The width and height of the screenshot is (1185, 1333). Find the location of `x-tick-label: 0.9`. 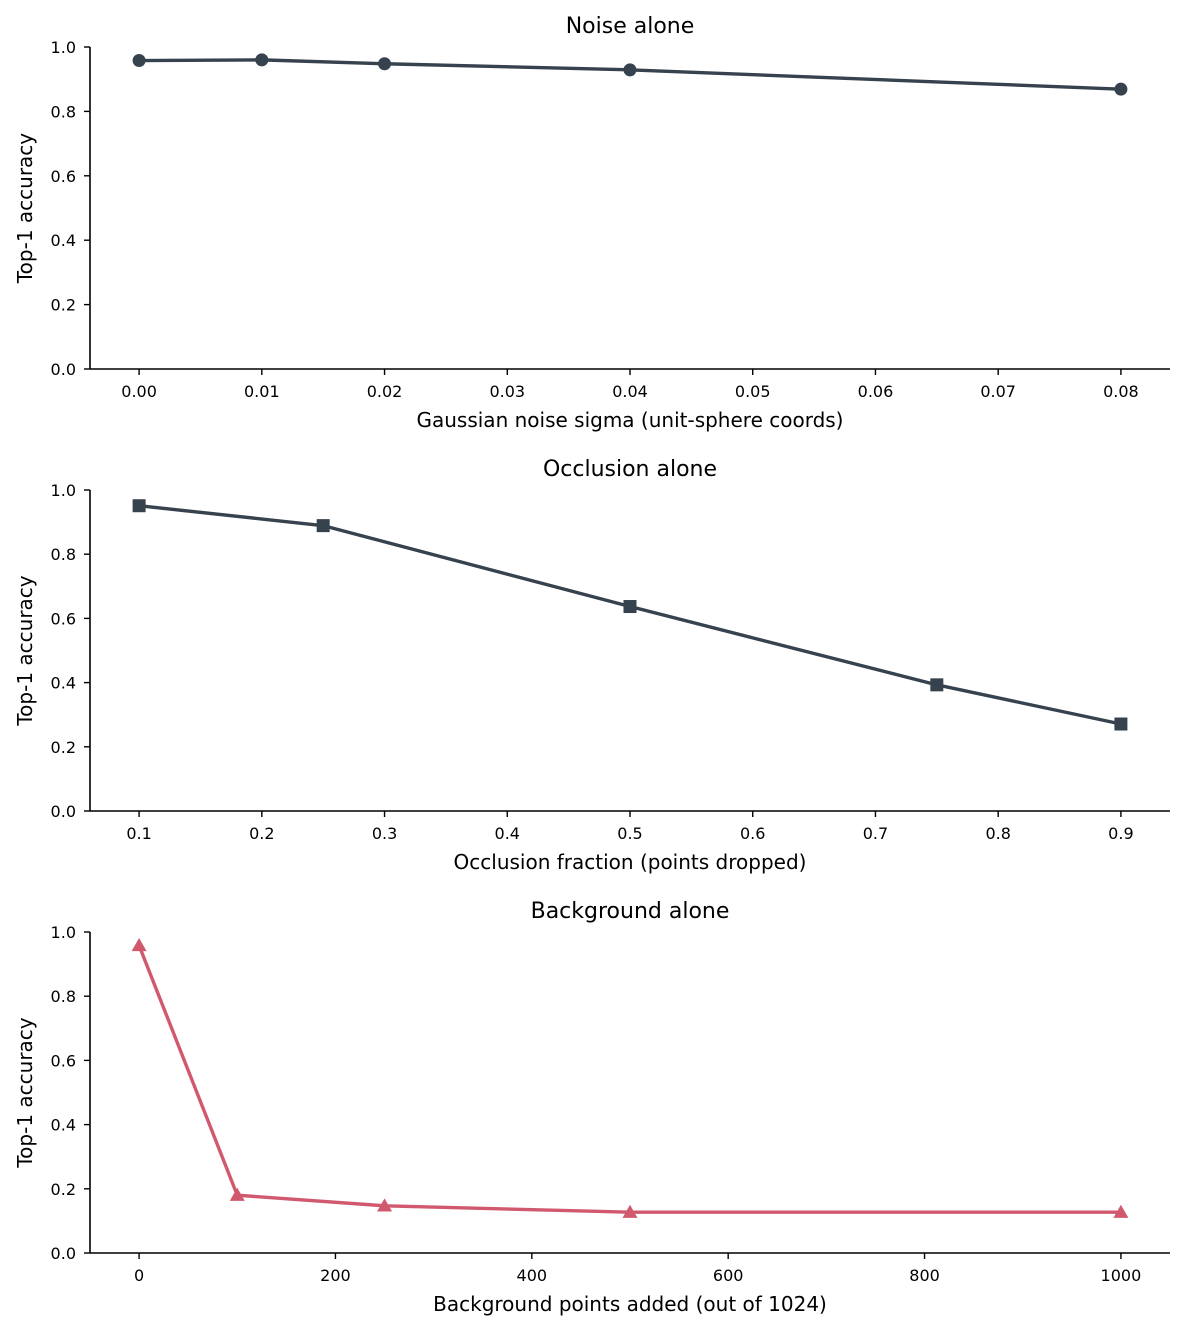

x-tick-label: 0.9 is located at coordinates (1120, 833).